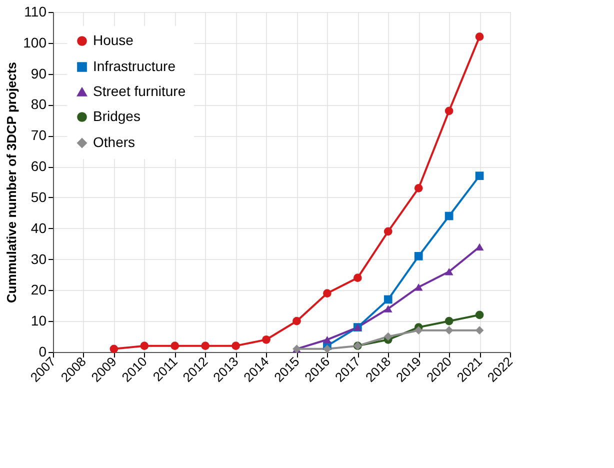 This screenshot has height=468, width=614. I want to click on legend-label: Street furniture, so click(139, 91).